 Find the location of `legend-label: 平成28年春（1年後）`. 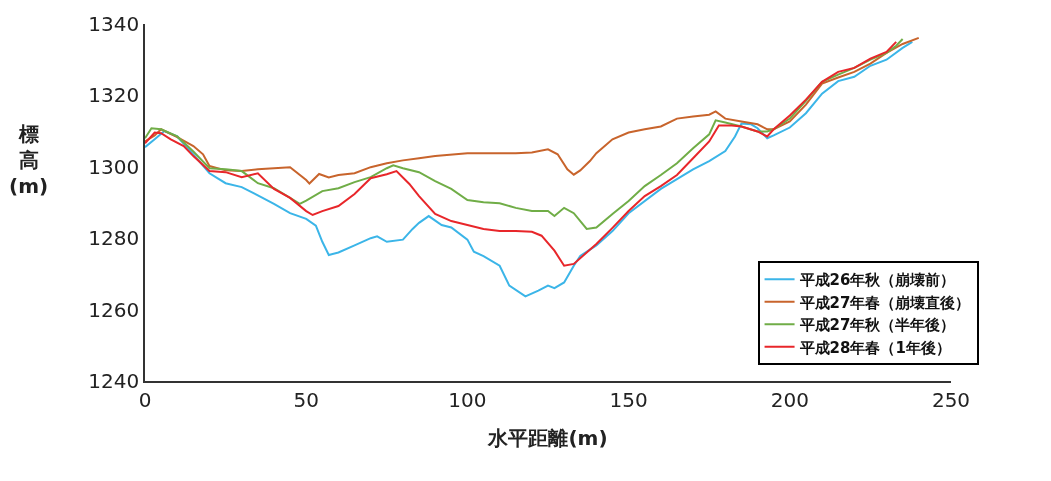

legend-label: 平成28年春（1年後） is located at coordinates (874, 347).